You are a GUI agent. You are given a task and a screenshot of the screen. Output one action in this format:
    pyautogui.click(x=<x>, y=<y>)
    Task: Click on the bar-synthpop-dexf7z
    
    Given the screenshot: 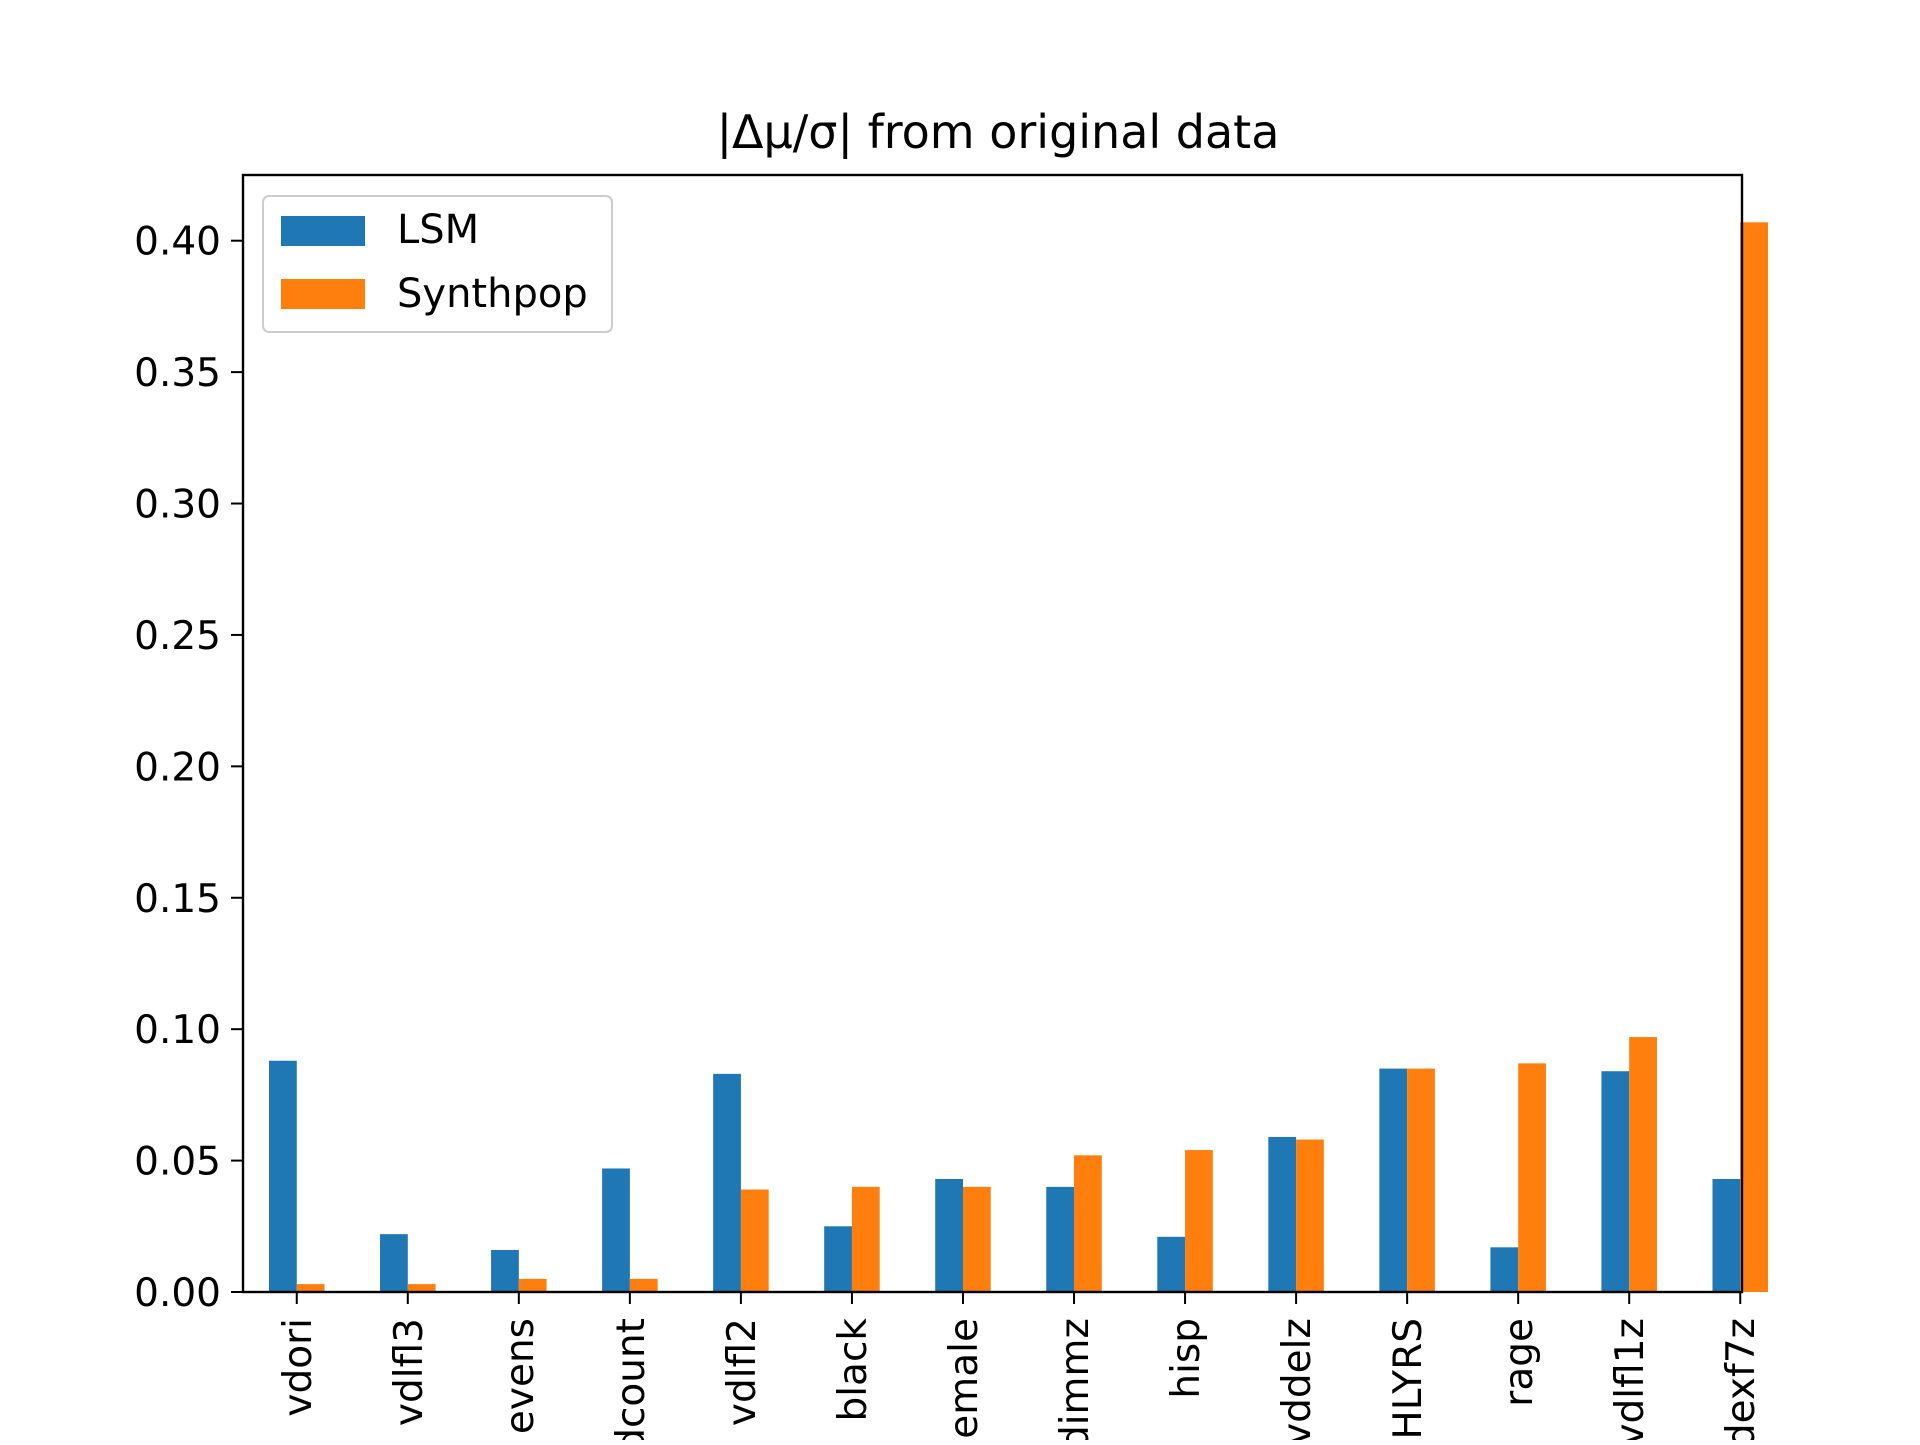 What is the action you would take?
    pyautogui.click(x=1754, y=757)
    